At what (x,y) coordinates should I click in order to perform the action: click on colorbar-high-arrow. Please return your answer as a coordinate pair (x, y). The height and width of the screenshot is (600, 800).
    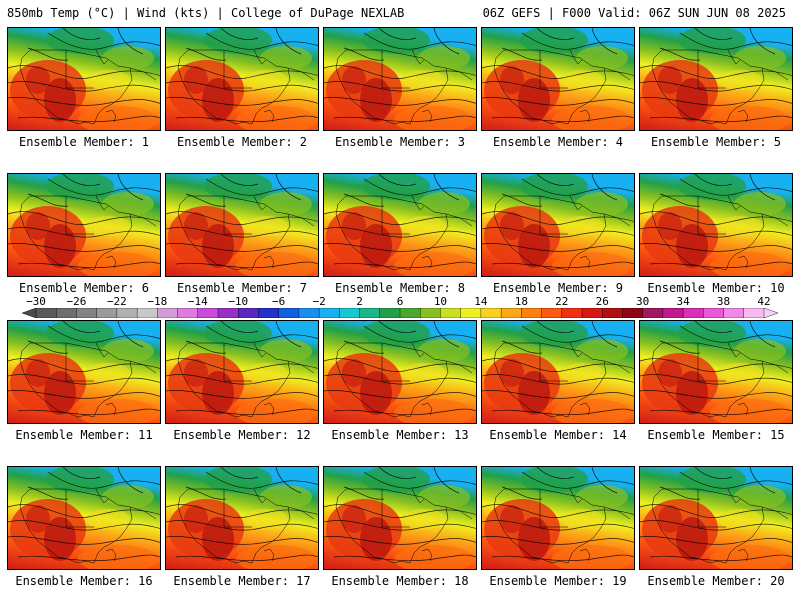
    Looking at the image, I should click on (771, 313).